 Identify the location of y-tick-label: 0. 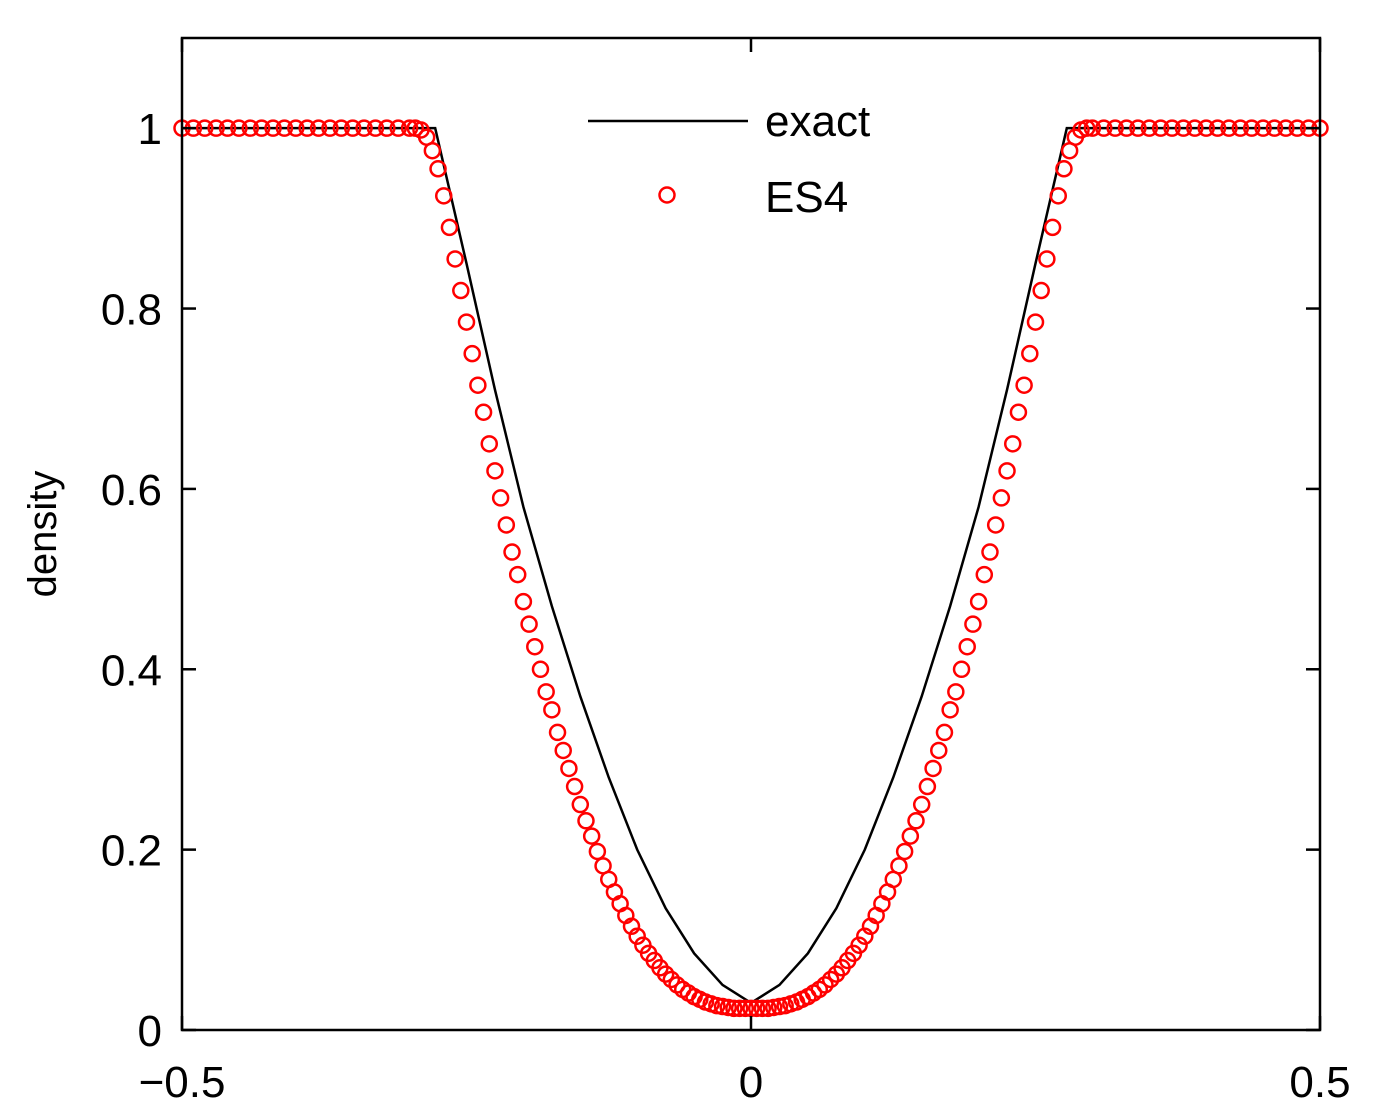
(150, 1031).